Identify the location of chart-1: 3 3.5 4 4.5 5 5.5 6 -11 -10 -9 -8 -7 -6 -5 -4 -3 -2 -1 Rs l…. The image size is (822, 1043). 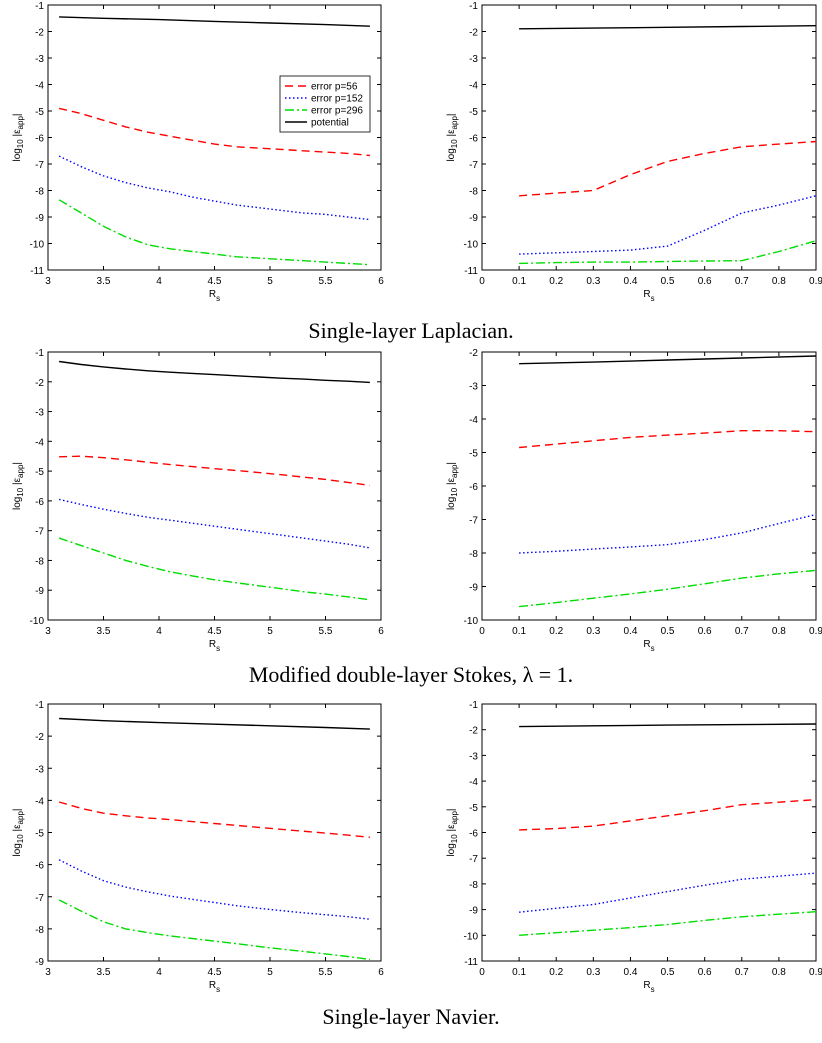
(198, 152).